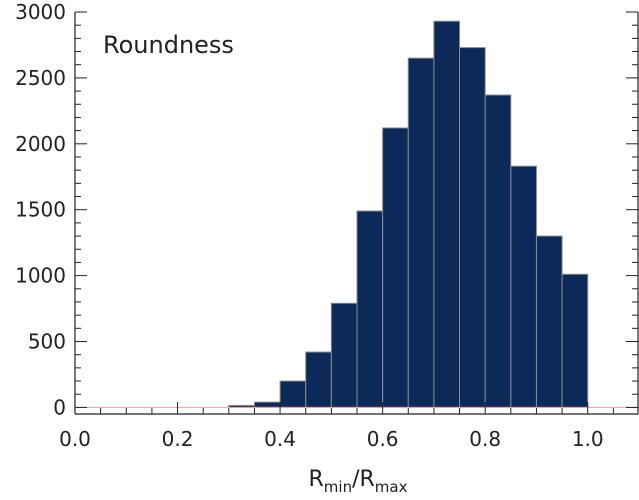 The height and width of the screenshot is (500, 639). I want to click on y-tick-label: 2500, so click(40, 78).